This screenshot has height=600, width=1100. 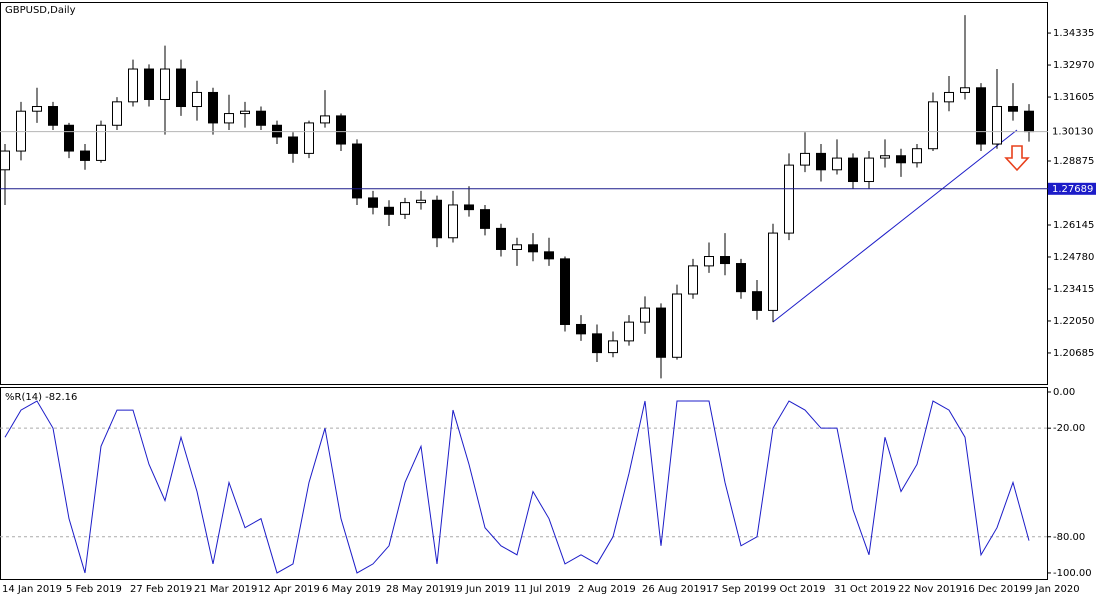 I want to click on x-tick-label: 9 Oct 2019, so click(x=797, y=589).